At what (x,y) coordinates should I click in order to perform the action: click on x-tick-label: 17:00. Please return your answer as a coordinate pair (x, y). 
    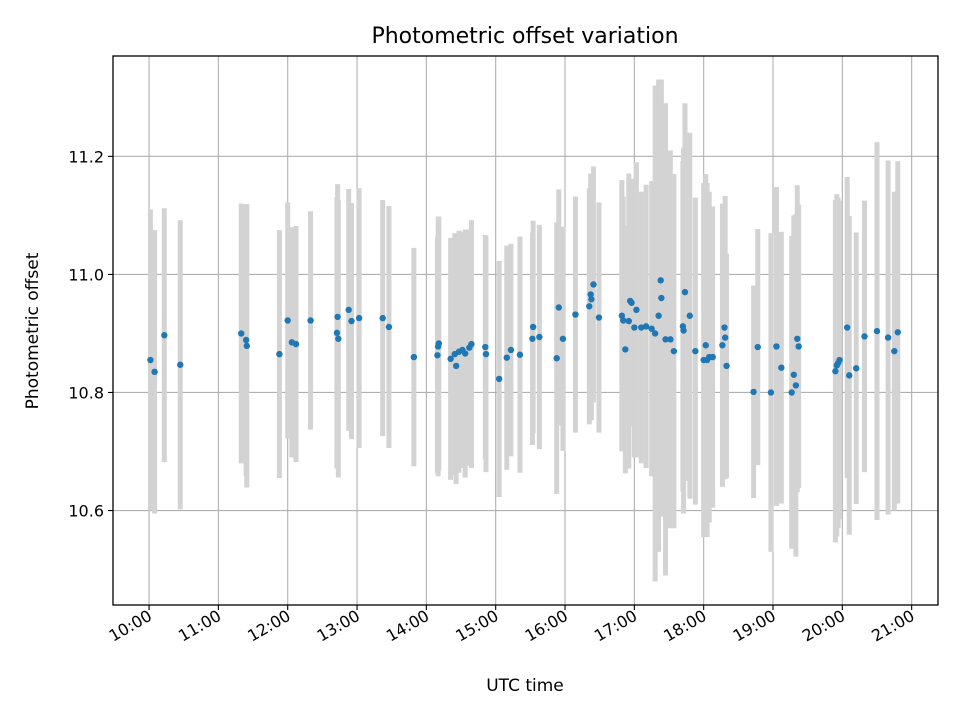
    Looking at the image, I should click on (615, 626).